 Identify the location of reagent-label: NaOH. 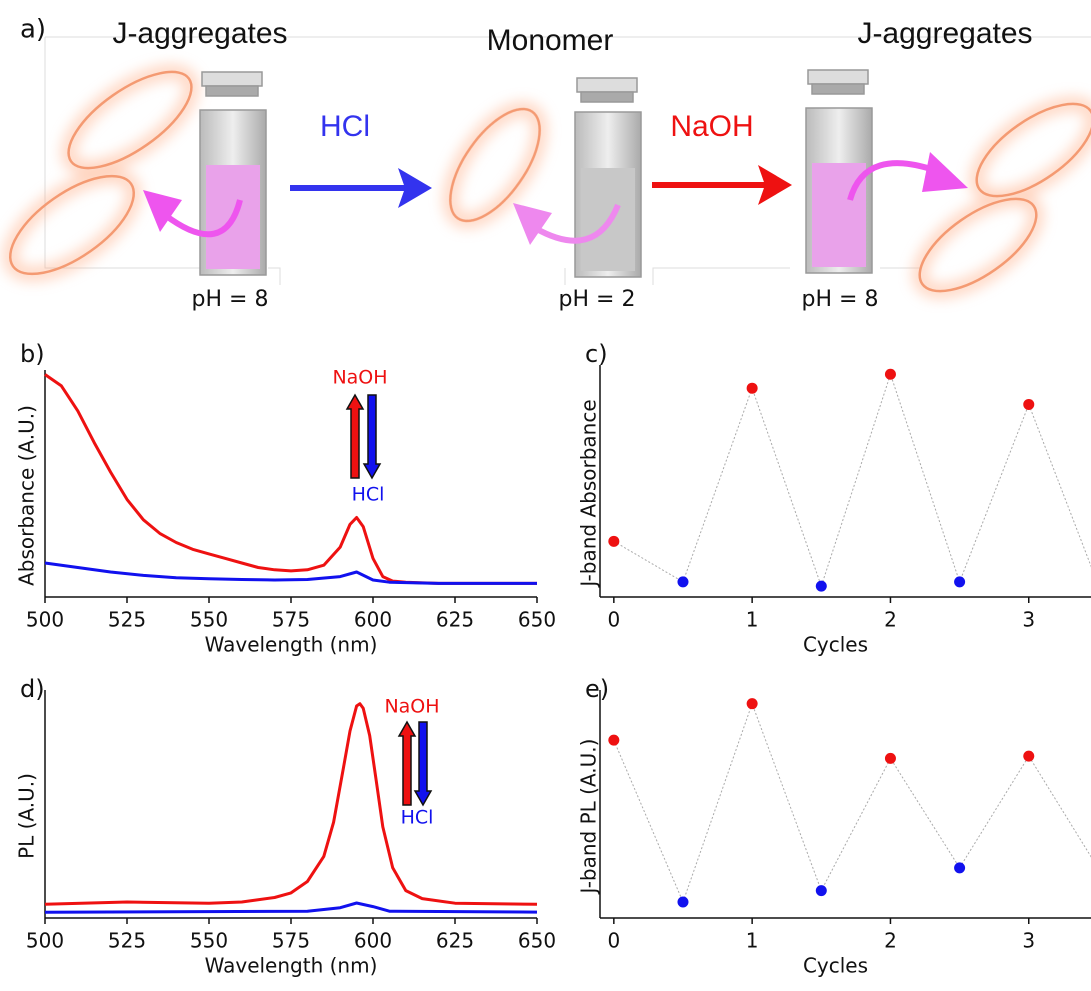
(711, 126).